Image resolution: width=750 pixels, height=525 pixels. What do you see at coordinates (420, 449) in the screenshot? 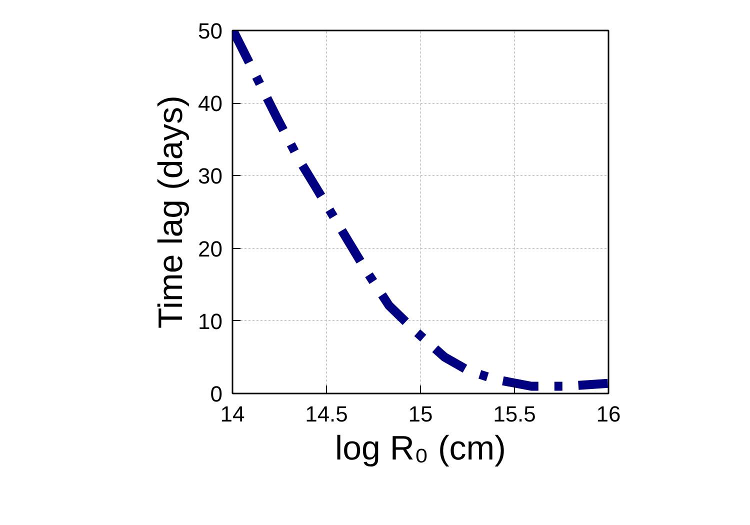
I see `x-axis-title: log R₀ (cm)` at bounding box center [420, 449].